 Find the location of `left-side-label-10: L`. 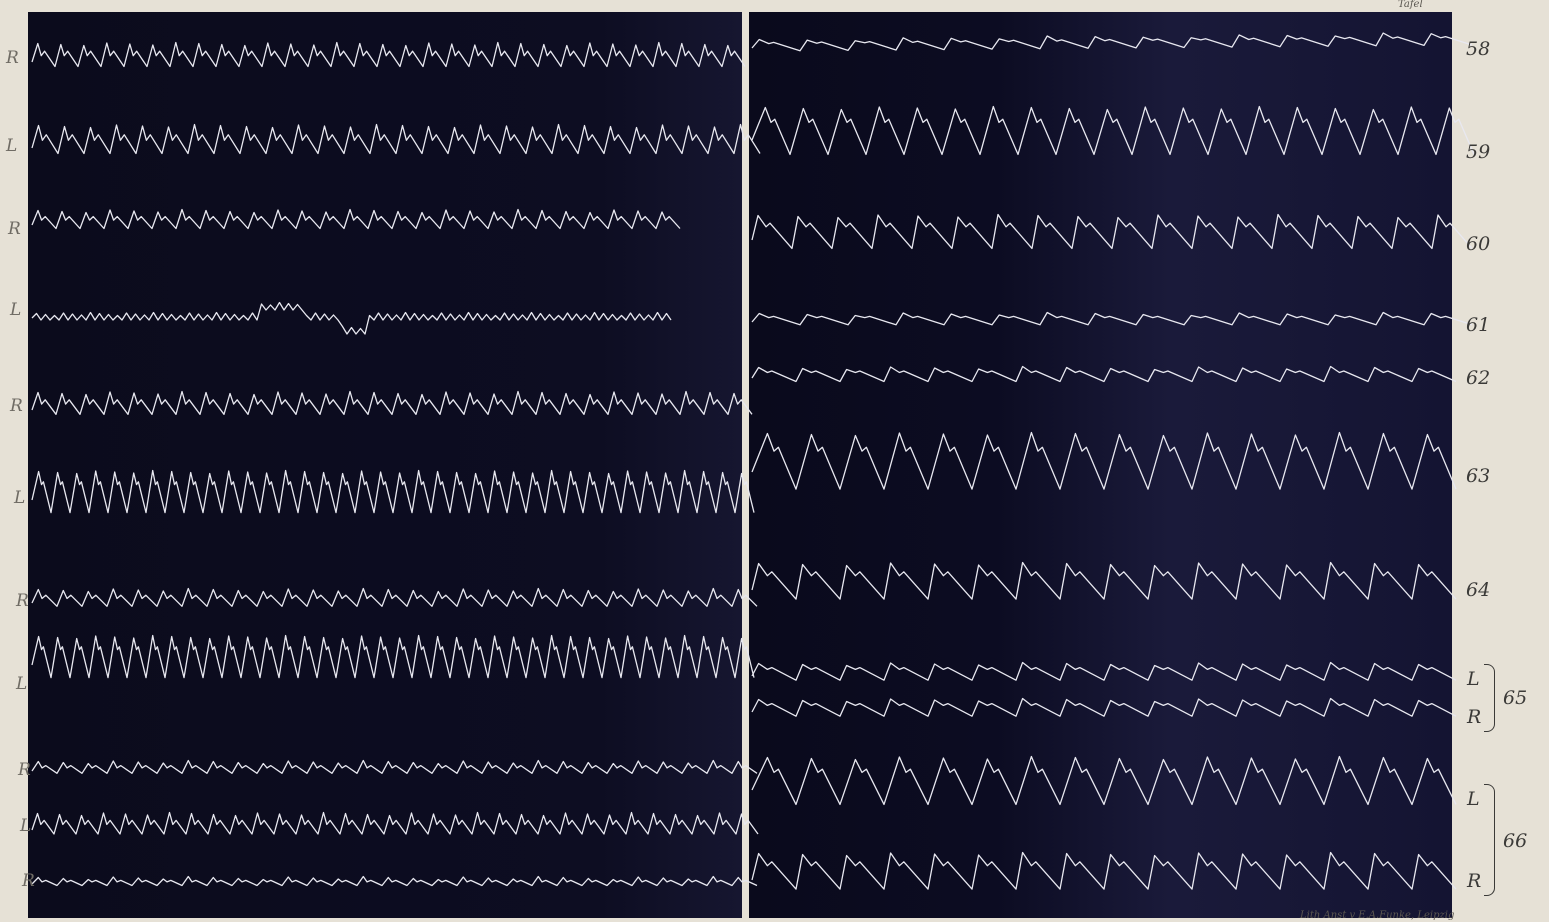

left-side-label-10: L is located at coordinates (26, 826).